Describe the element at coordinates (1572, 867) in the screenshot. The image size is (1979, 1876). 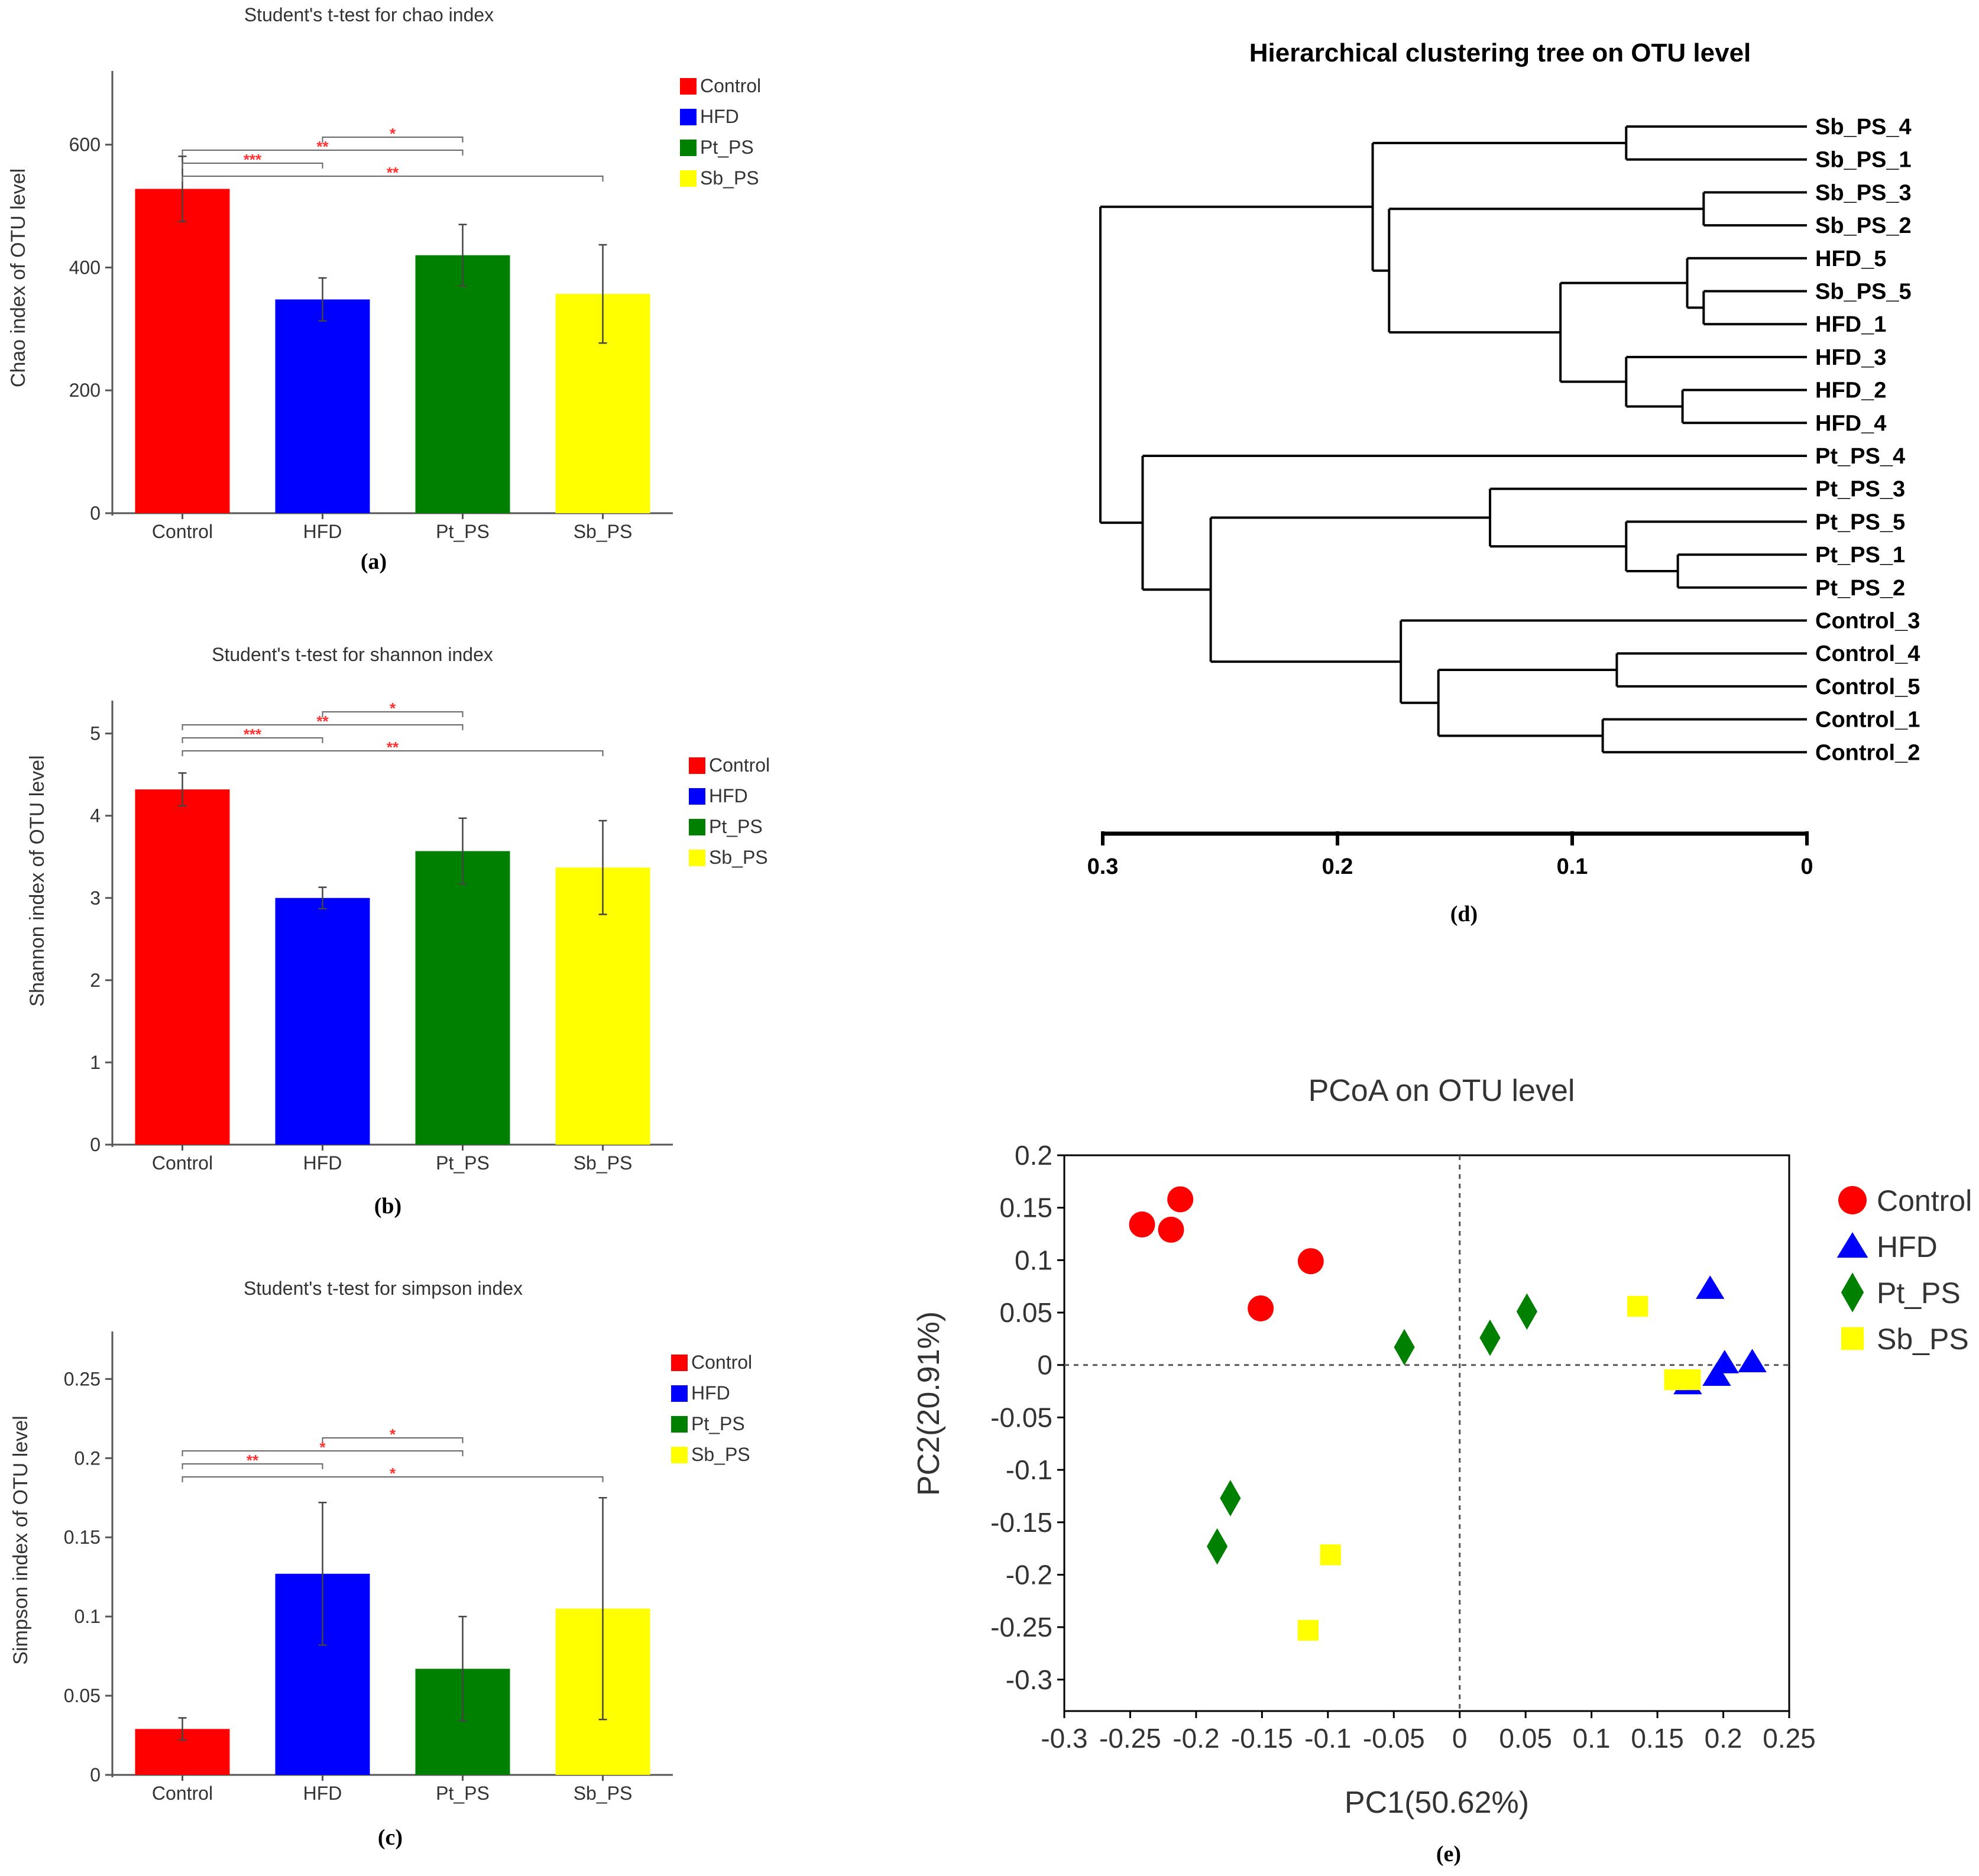
I see `scale-tick-label: 0.1` at that location.